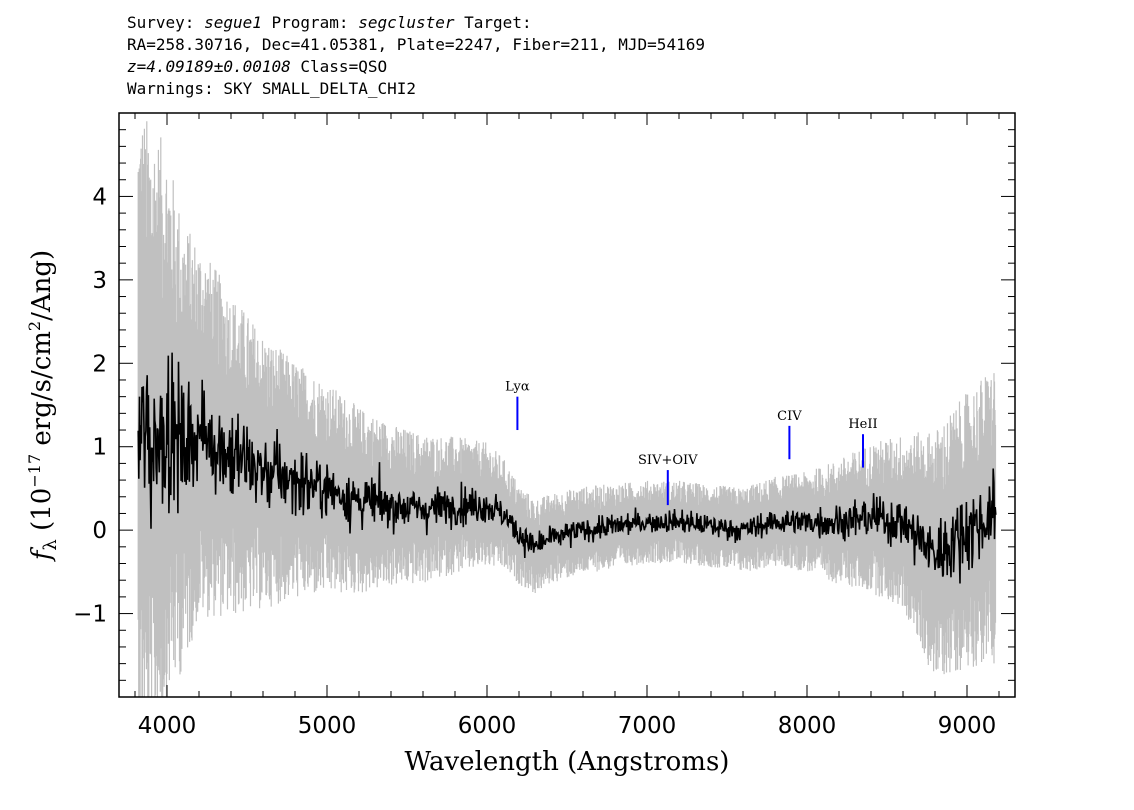 The image size is (1134, 810). I want to click on emission-line-label: Lyα, so click(517, 387).